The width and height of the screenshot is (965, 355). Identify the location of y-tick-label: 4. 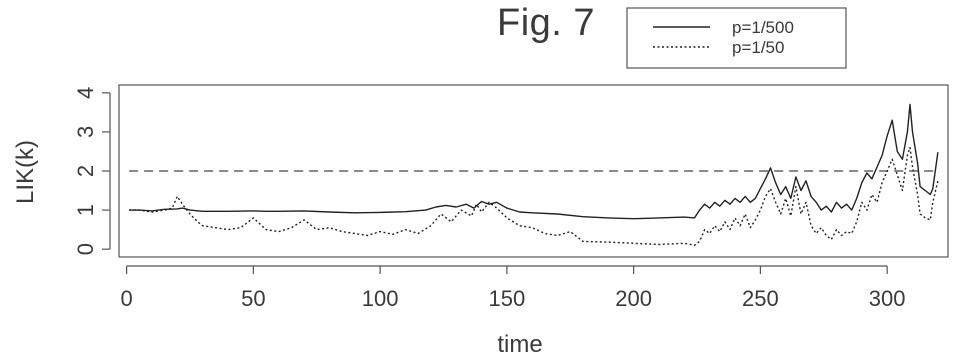
(85, 93).